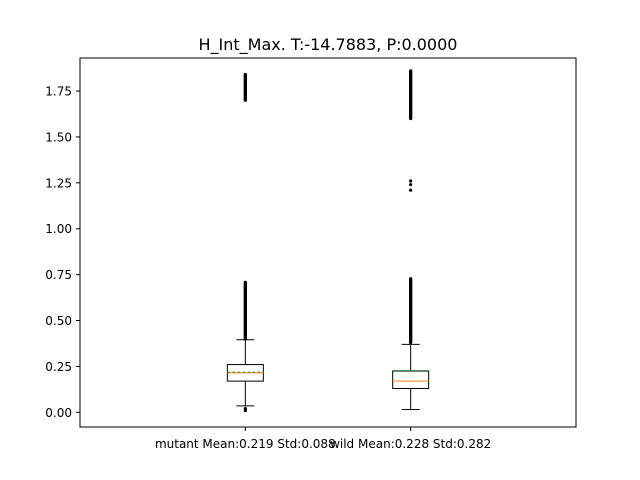  Describe the element at coordinates (58, 367) in the screenshot. I see `y-tick-label: 0.25` at that location.